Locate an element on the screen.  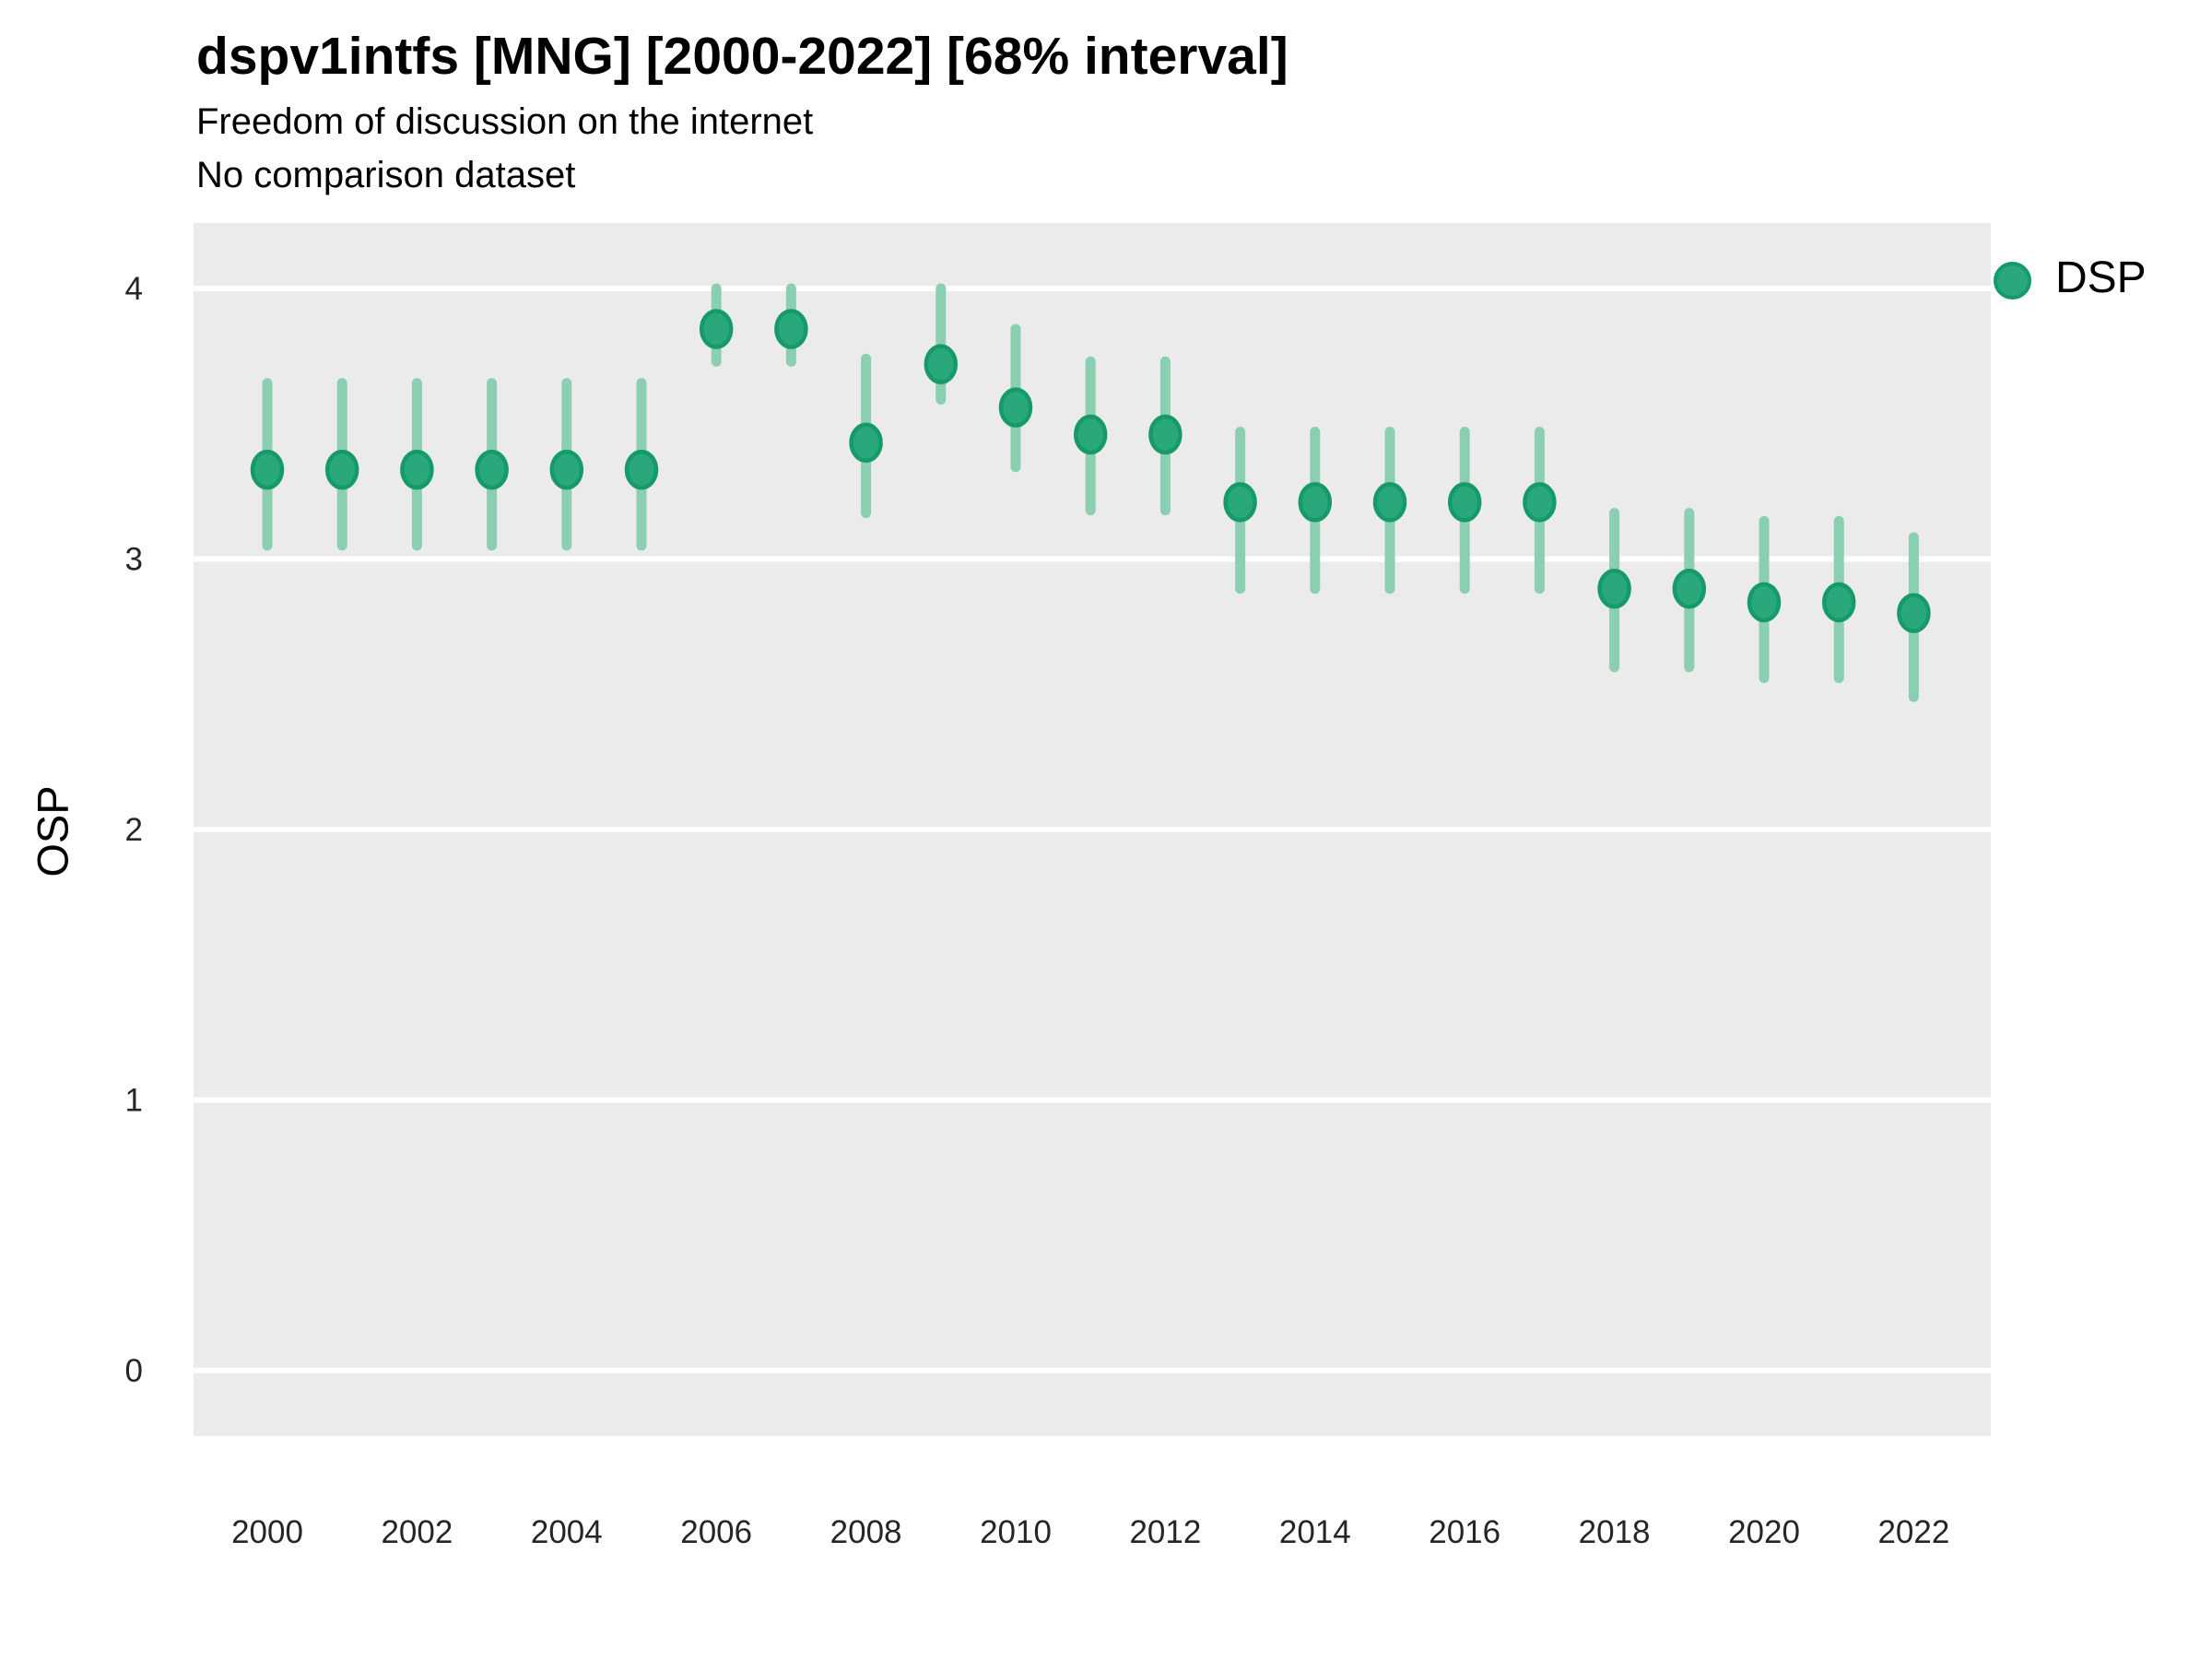
data-point-2019 is located at coordinates (1689, 589).